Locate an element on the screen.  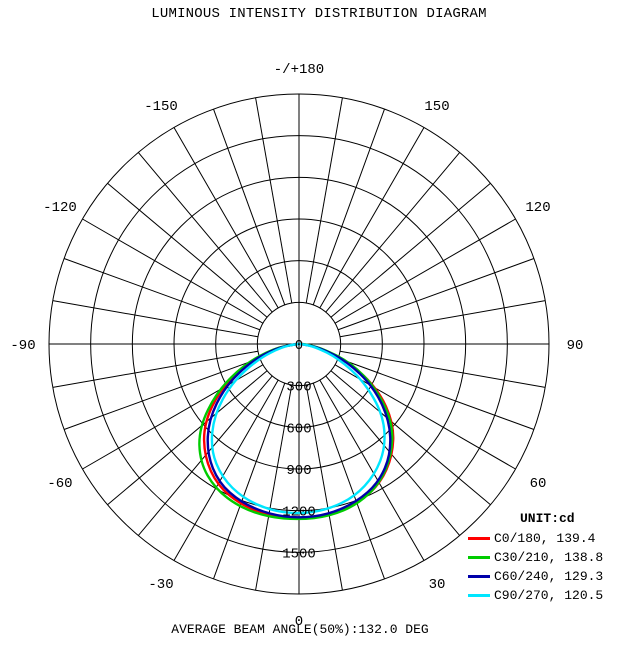
intensity-curves is located at coordinates (296, 431).